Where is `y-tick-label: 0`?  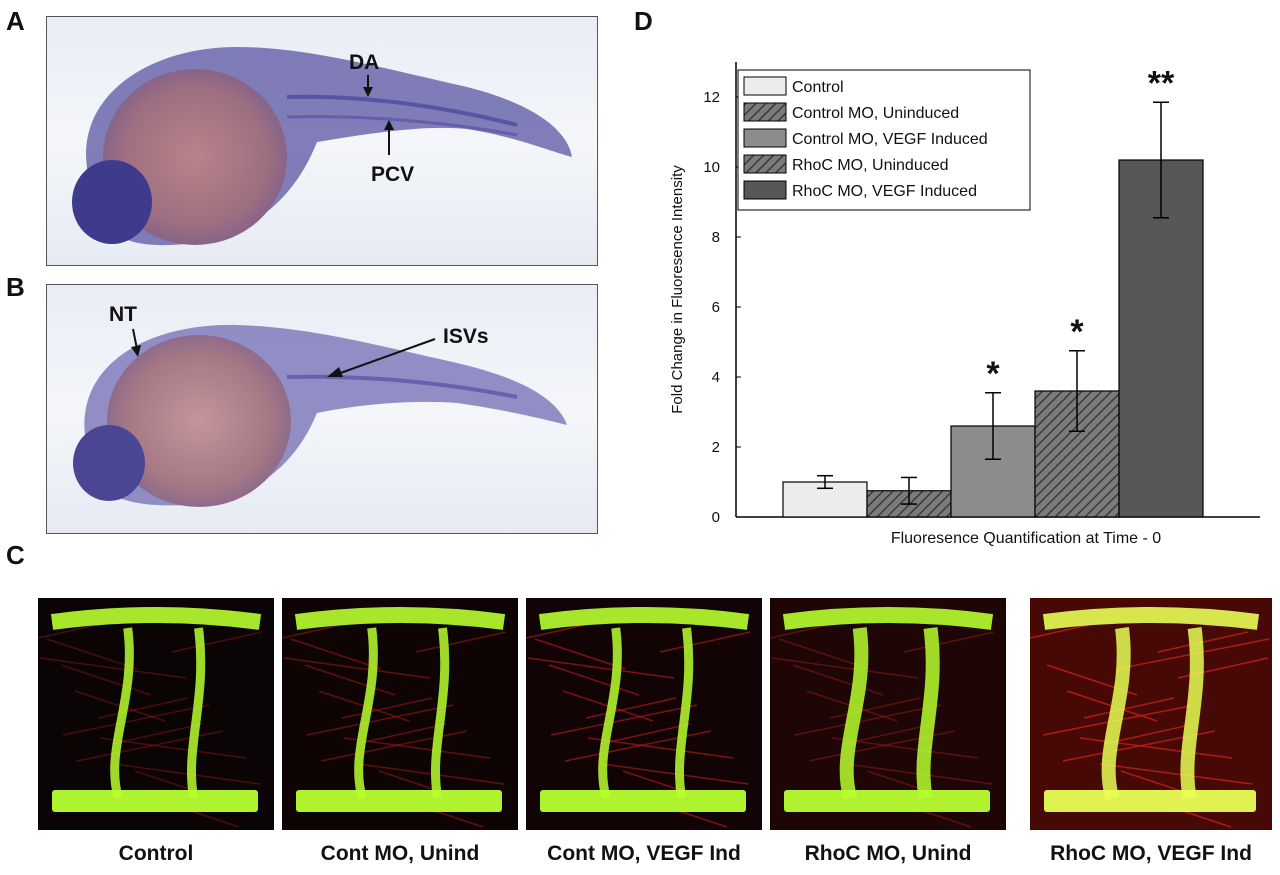 y-tick-label: 0 is located at coordinates (716, 517).